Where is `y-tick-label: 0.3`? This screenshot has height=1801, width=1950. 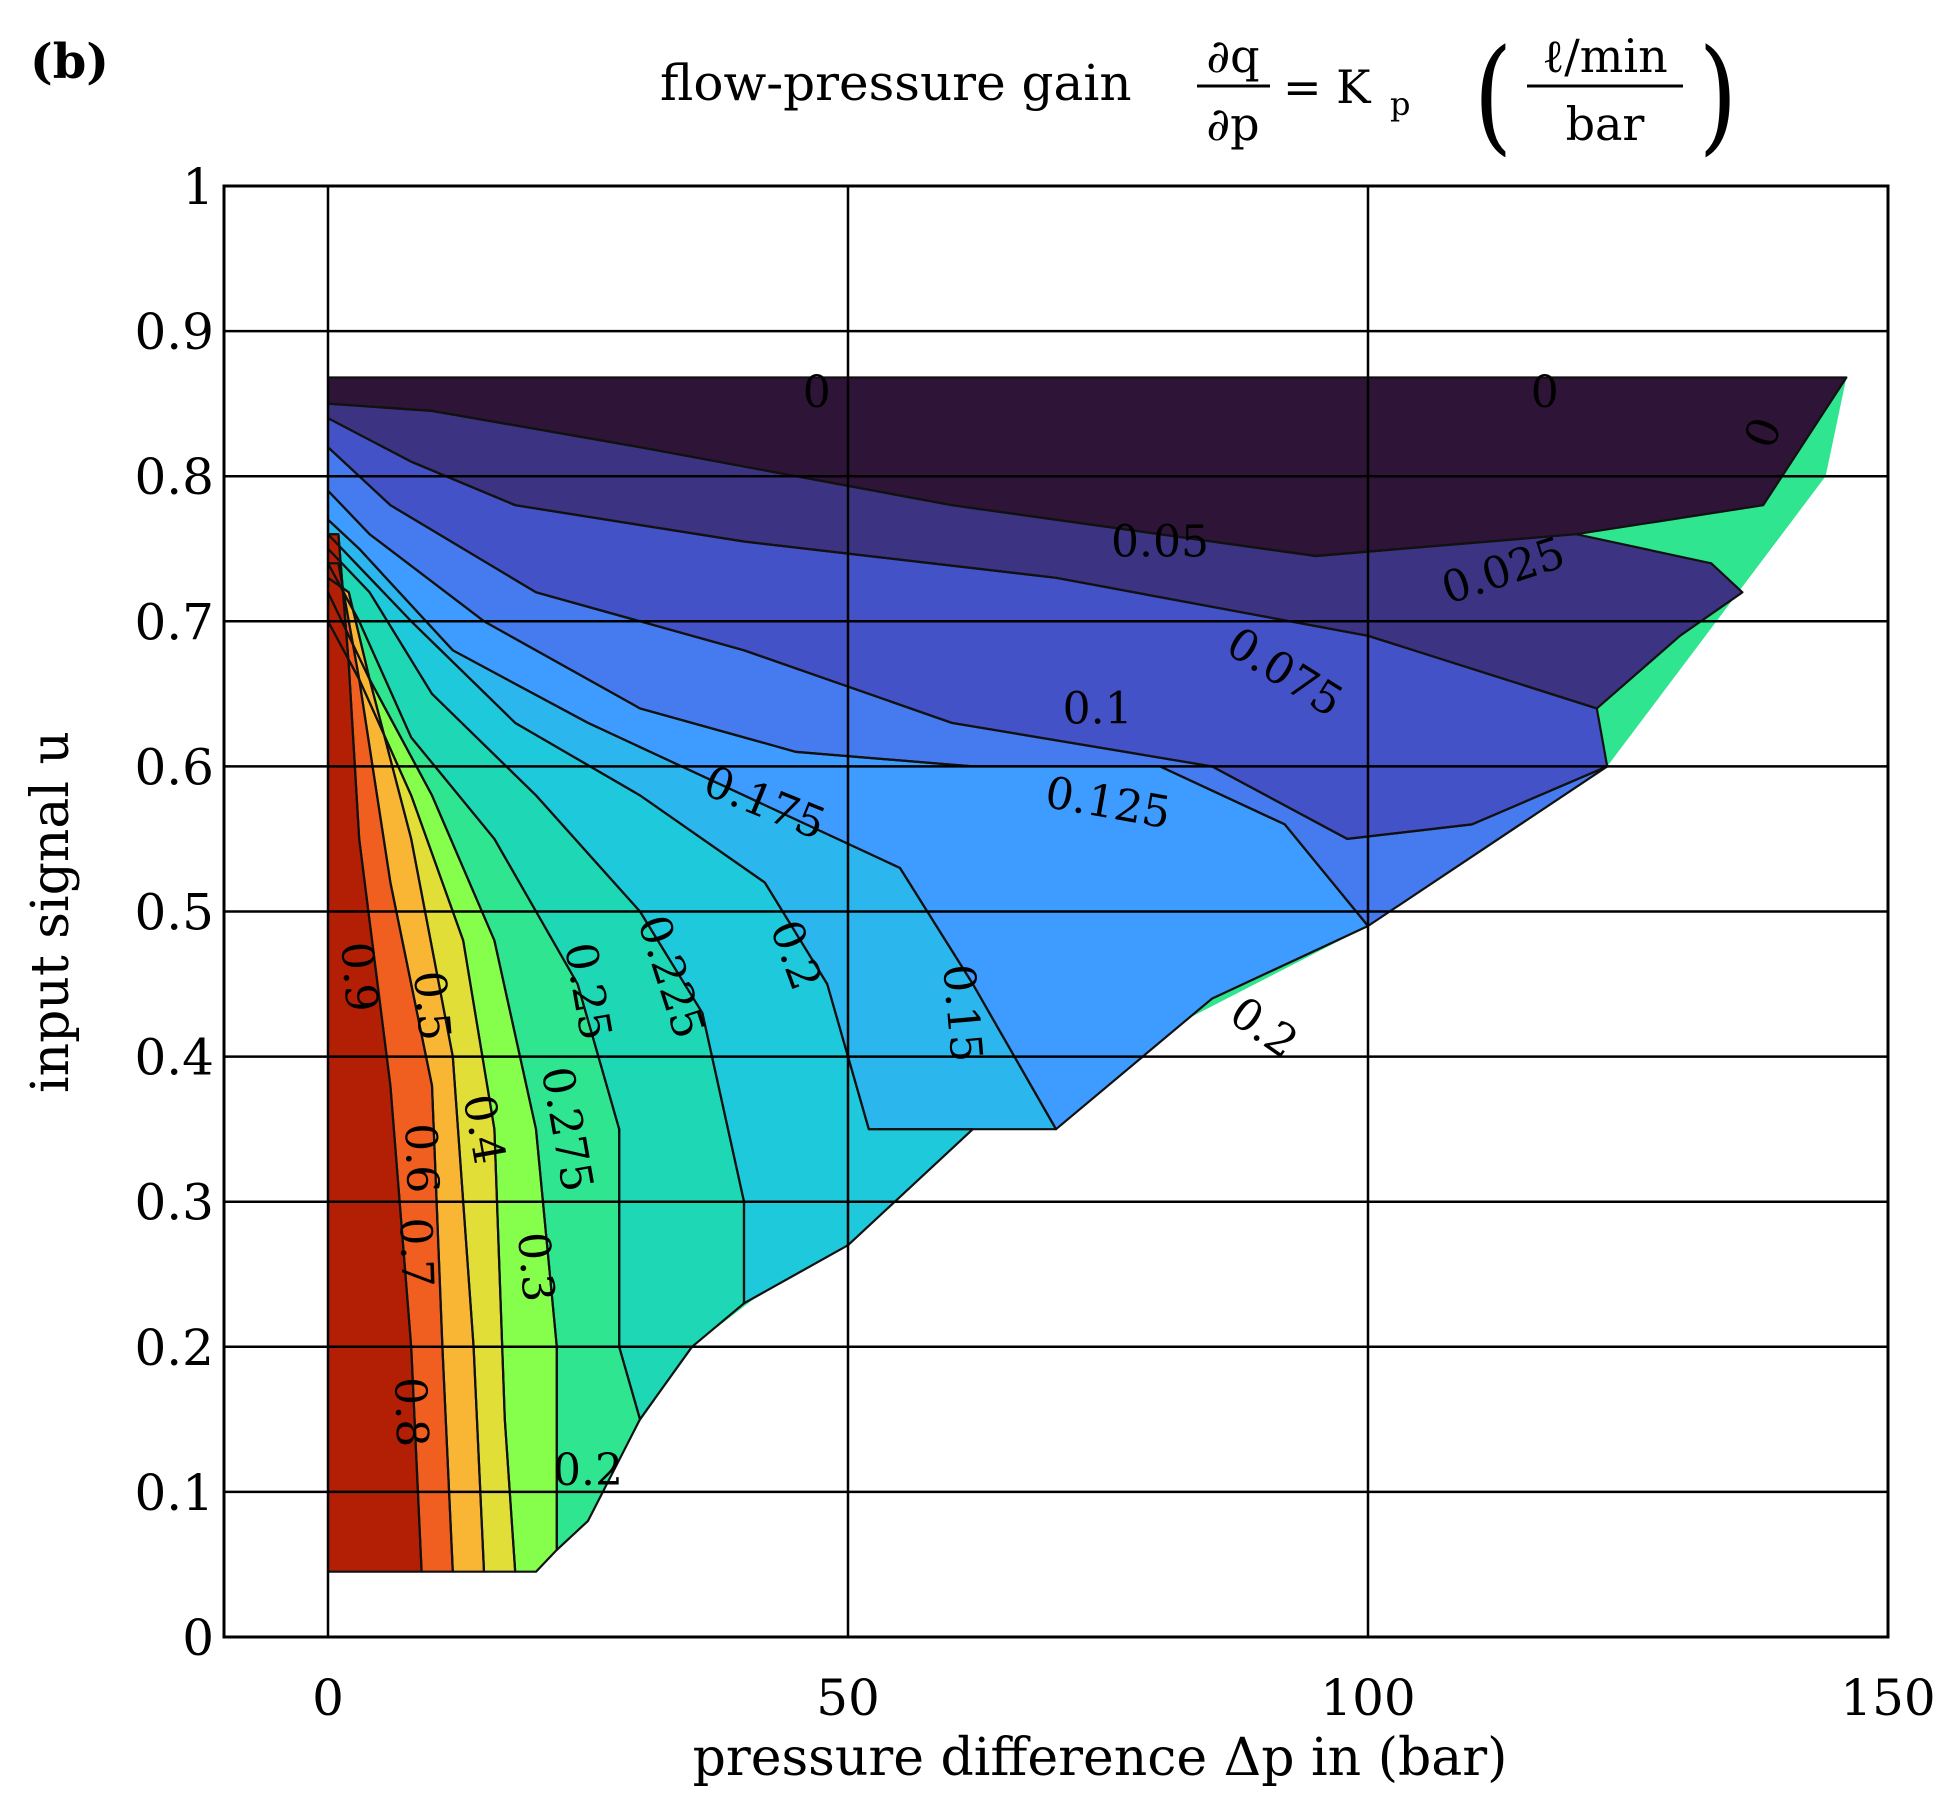 y-tick-label: 0.3 is located at coordinates (174, 1203).